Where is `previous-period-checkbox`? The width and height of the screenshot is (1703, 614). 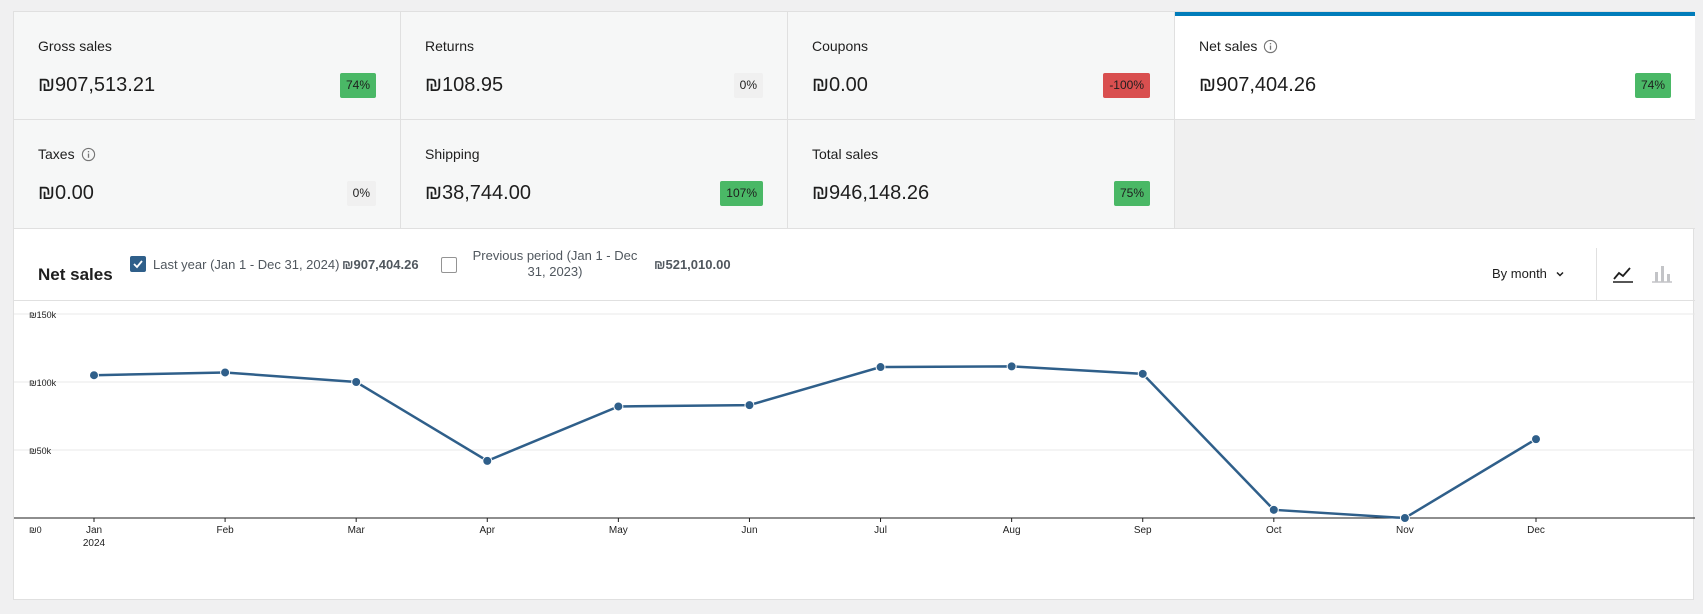 previous-period-checkbox is located at coordinates (449, 265).